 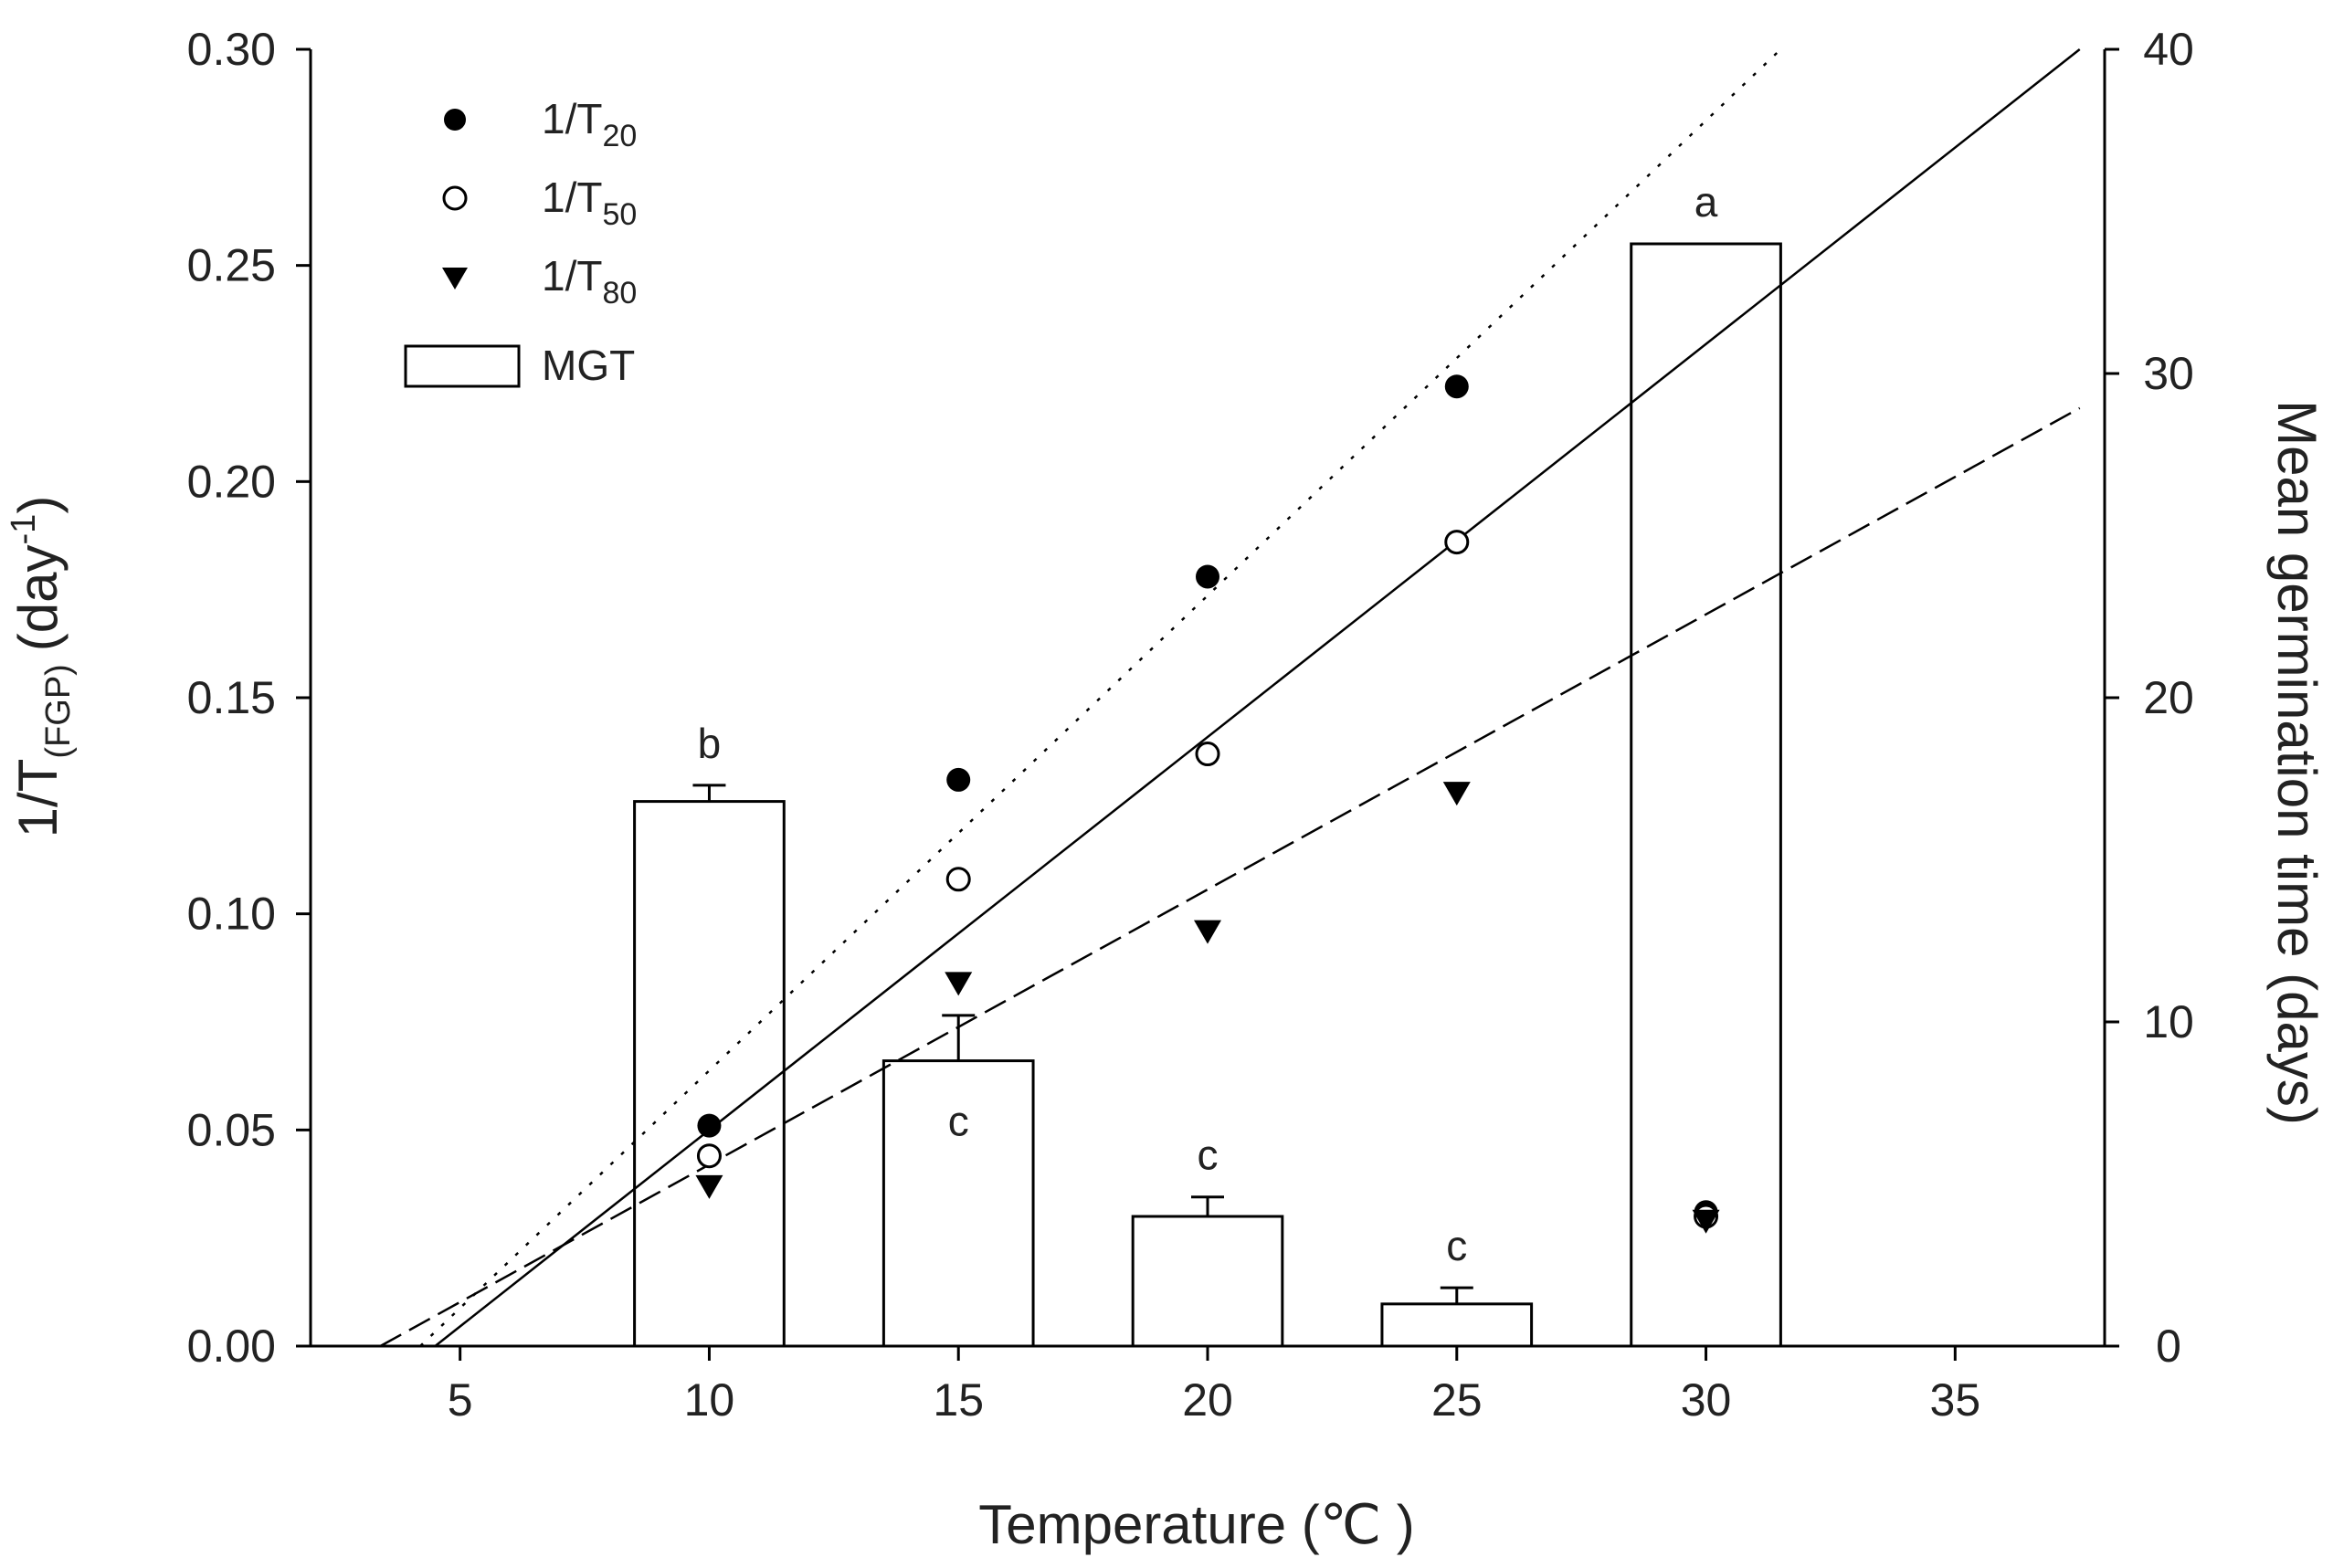 I want to click on x-tick-label-10: 10, so click(x=709, y=1400).